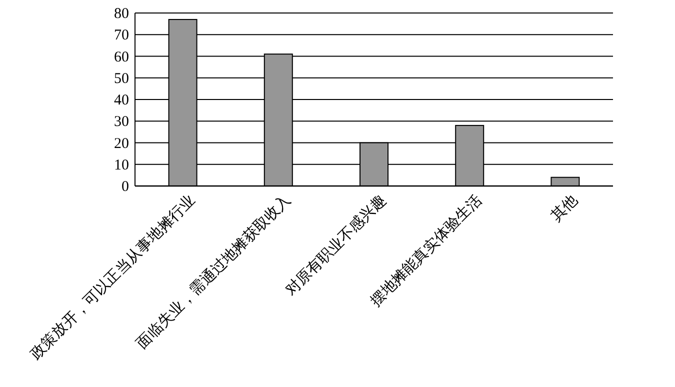  What do you see at coordinates (121, 100) in the screenshot?
I see `y-tick-label: 40` at bounding box center [121, 100].